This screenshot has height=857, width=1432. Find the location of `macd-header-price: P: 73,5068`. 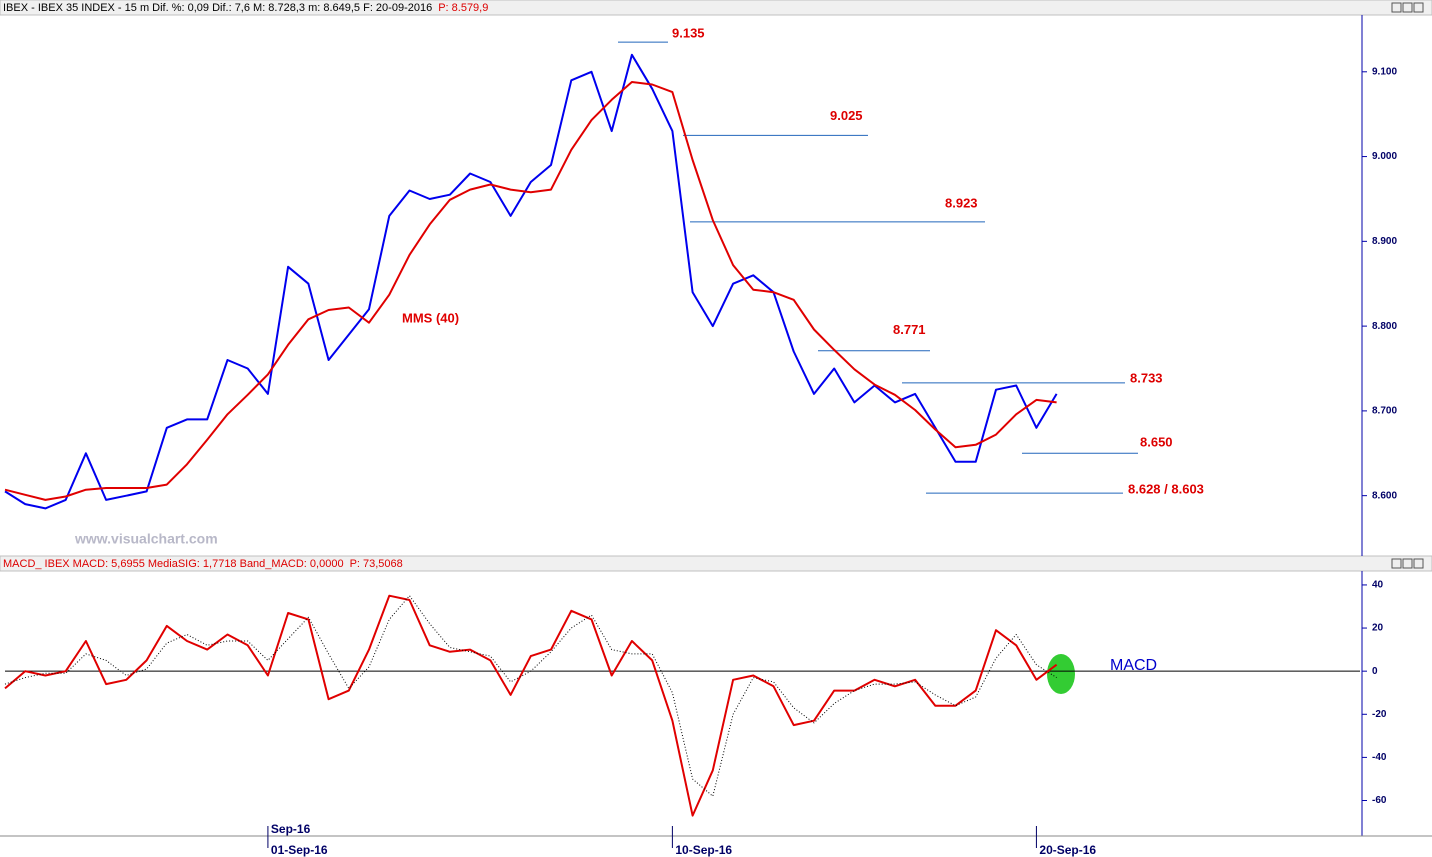

macd-header-price: P: 73,5068 is located at coordinates (376, 564).